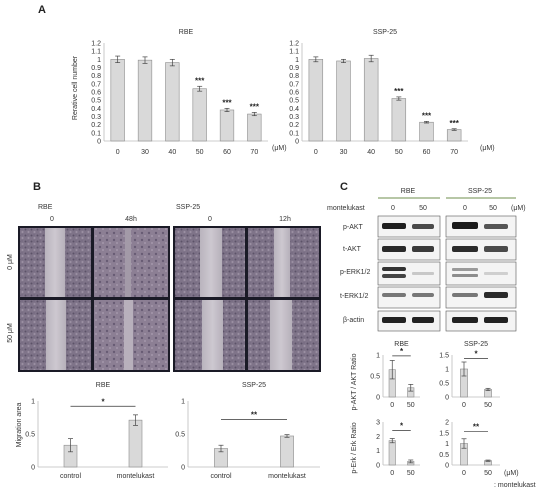  Describe the element at coordinates (135, 443) in the screenshot. I see `migration-rbe-bar` at that location.